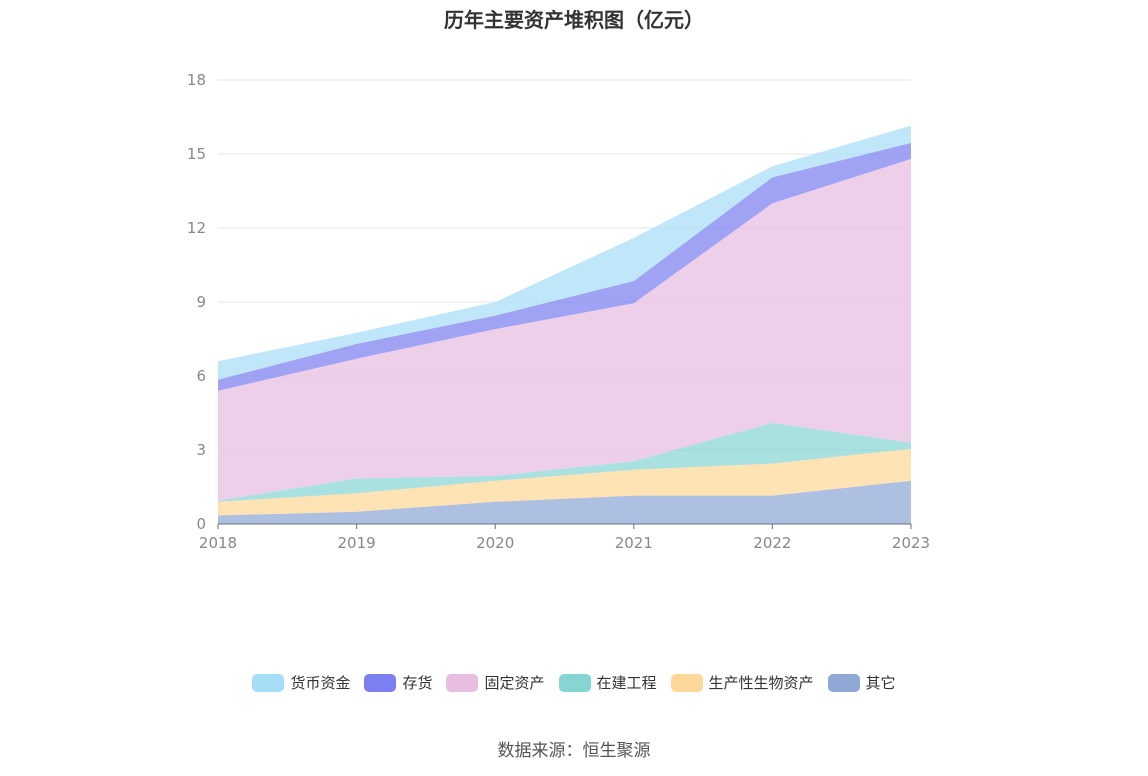 The image size is (1148, 776). I want to click on y-tick-label: 9, so click(201, 302).